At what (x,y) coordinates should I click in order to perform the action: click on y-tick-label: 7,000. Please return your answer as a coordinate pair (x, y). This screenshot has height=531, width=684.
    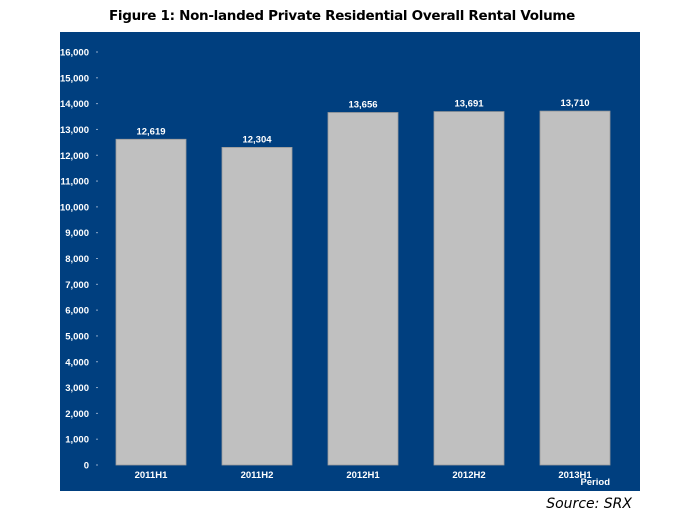
    Looking at the image, I should click on (77, 285).